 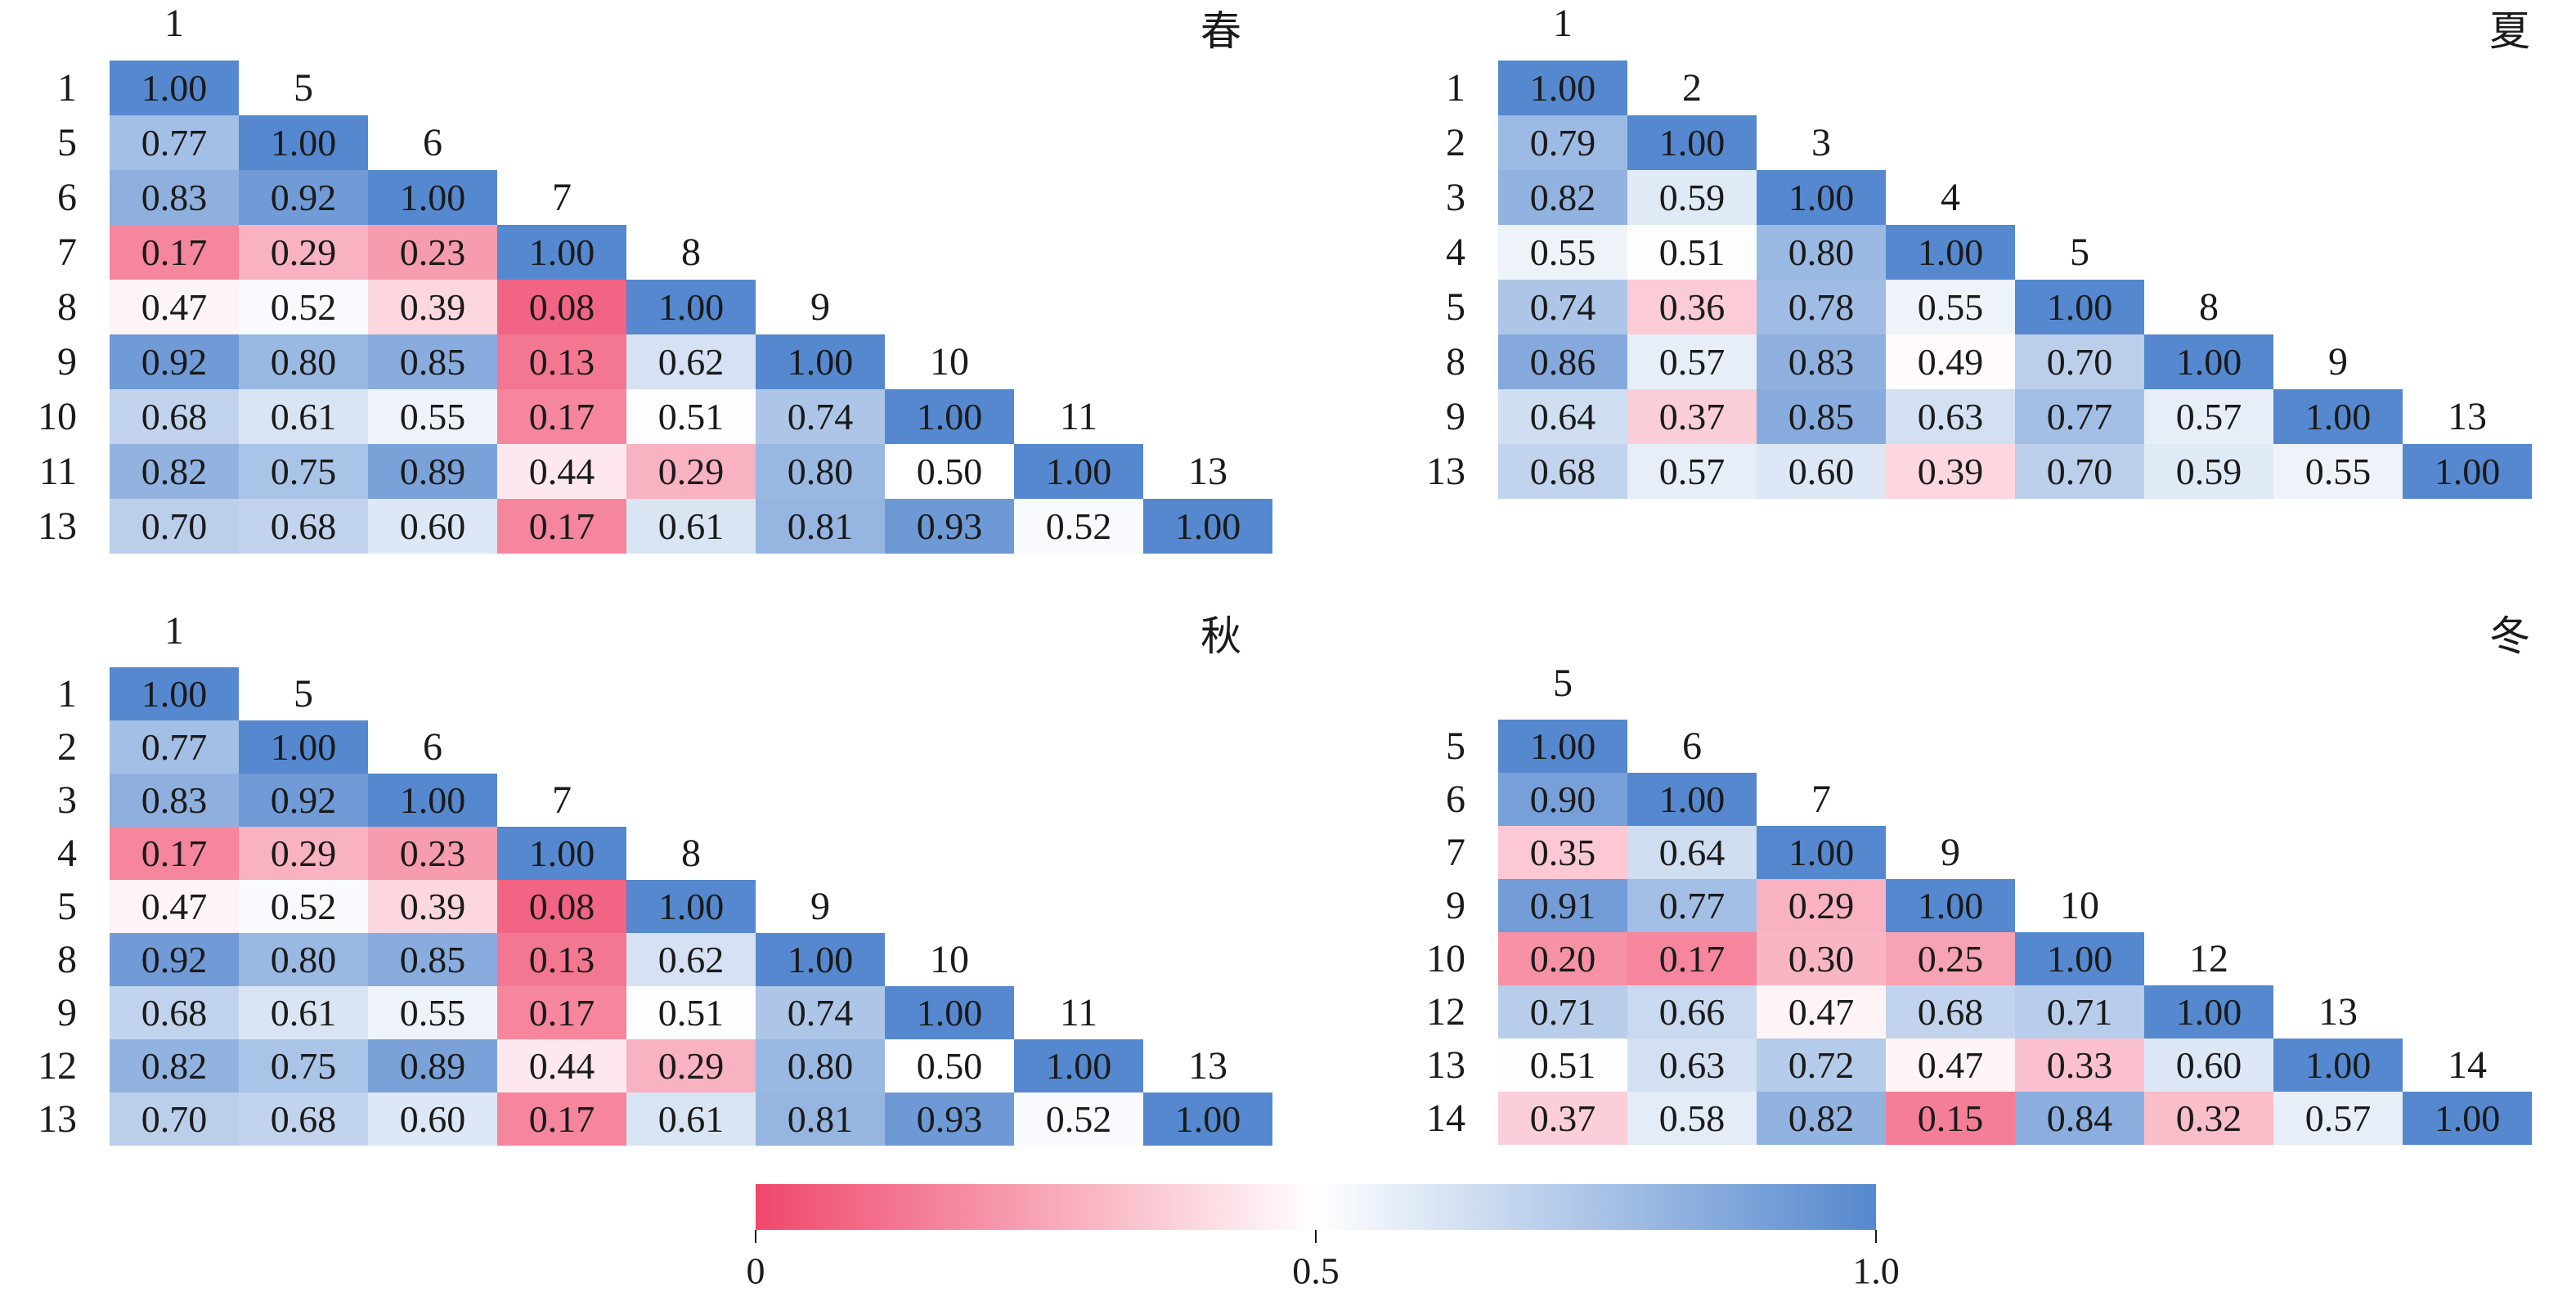 I want to click on cell-value-label: 0.37, so click(x=1563, y=1118).